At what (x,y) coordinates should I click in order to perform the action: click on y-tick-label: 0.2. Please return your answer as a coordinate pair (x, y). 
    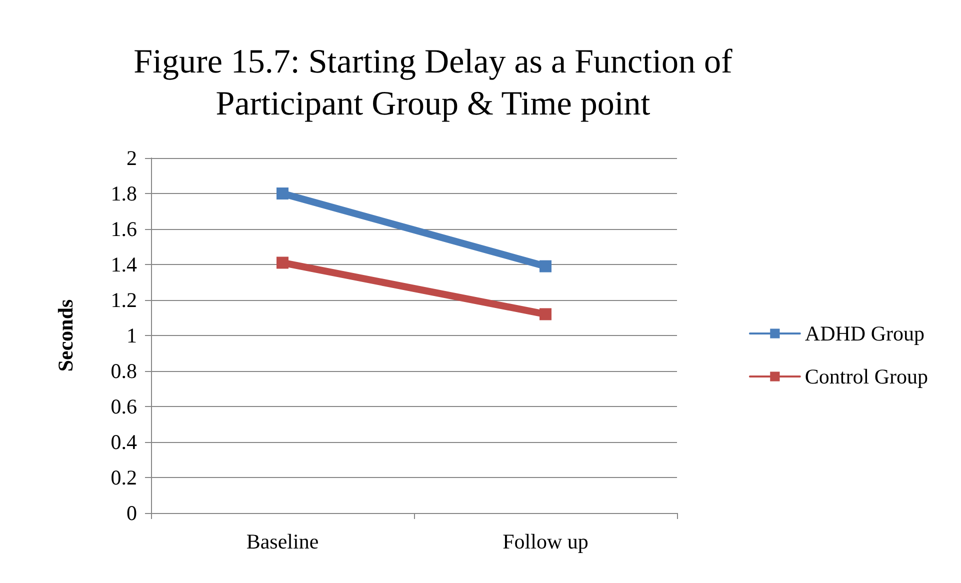
    Looking at the image, I should click on (123, 478).